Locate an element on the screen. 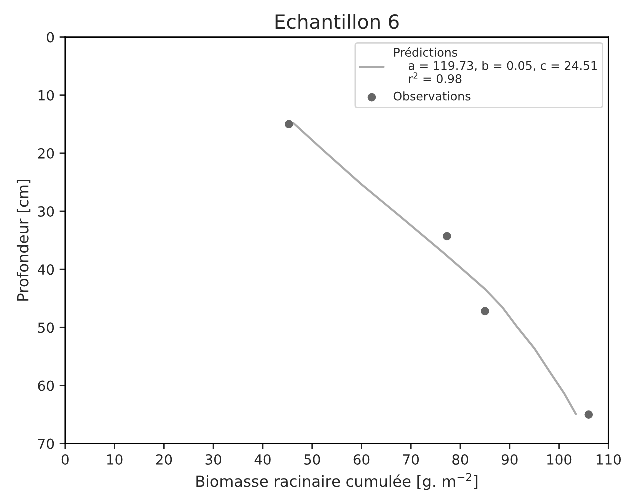 The height and width of the screenshot is (497, 623). x-tick-label: 20 is located at coordinates (164, 459).